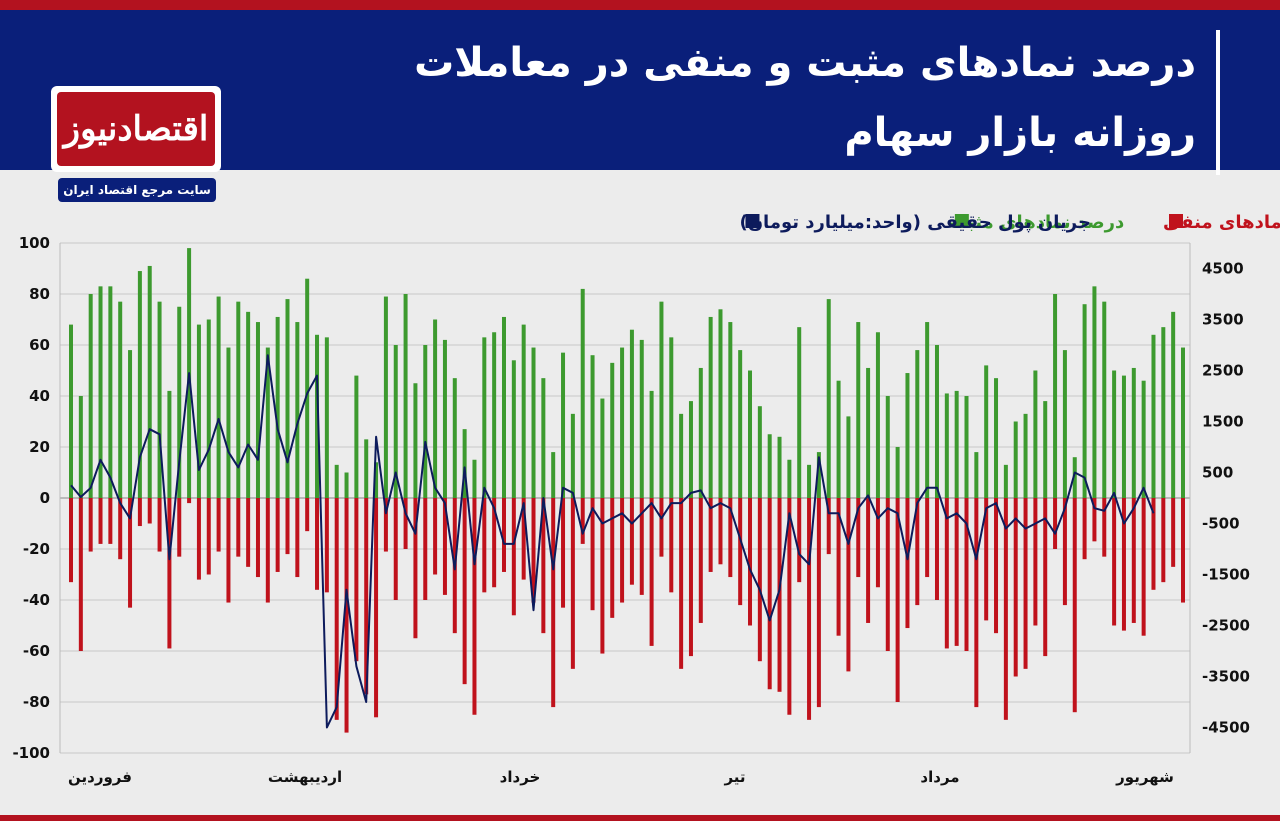 The image size is (1280, 821). Describe the element at coordinates (1223, 422) in the screenshot. I see `right-tick-label: 1500` at that location.